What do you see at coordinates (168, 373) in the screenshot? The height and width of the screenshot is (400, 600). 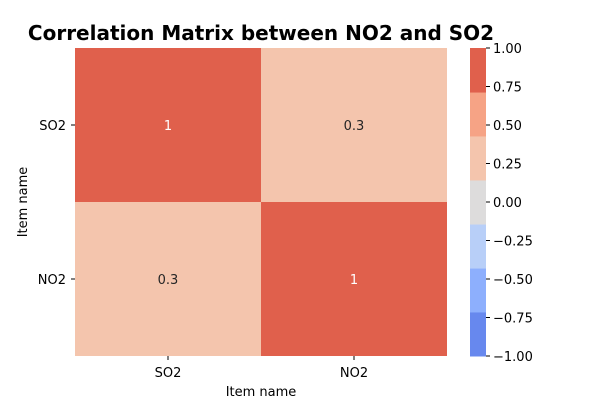 I see `x-tick-label: SO2` at bounding box center [168, 373].